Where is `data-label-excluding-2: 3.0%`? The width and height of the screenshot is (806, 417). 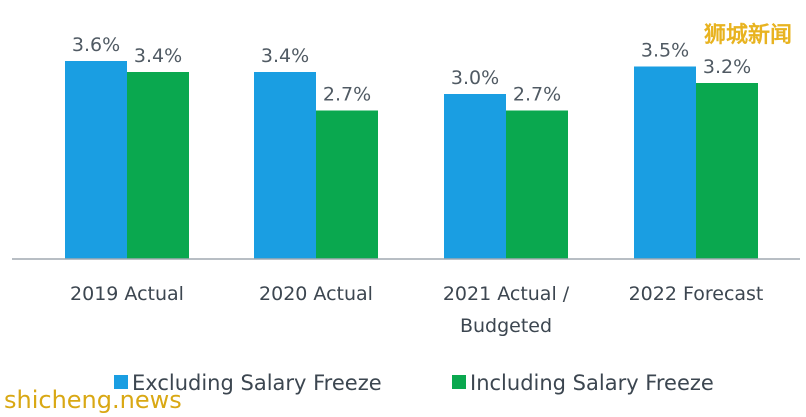
data-label-excluding-2: 3.0% is located at coordinates (475, 78).